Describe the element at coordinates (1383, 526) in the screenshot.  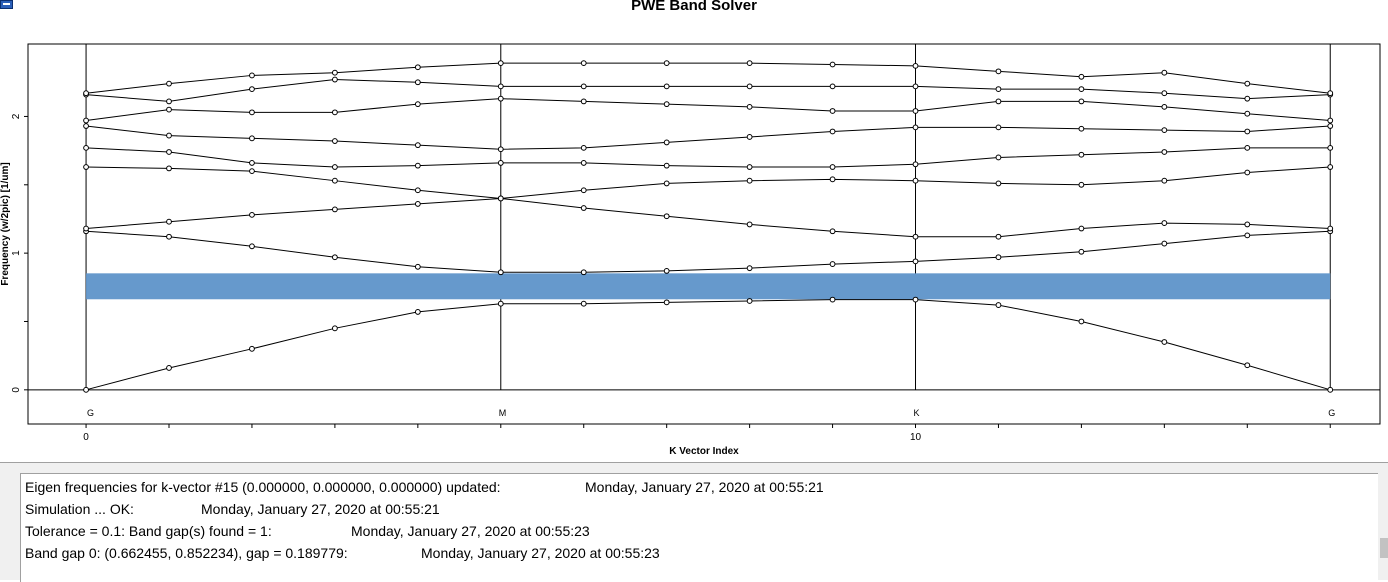
I see `log-scrollbar` at that location.